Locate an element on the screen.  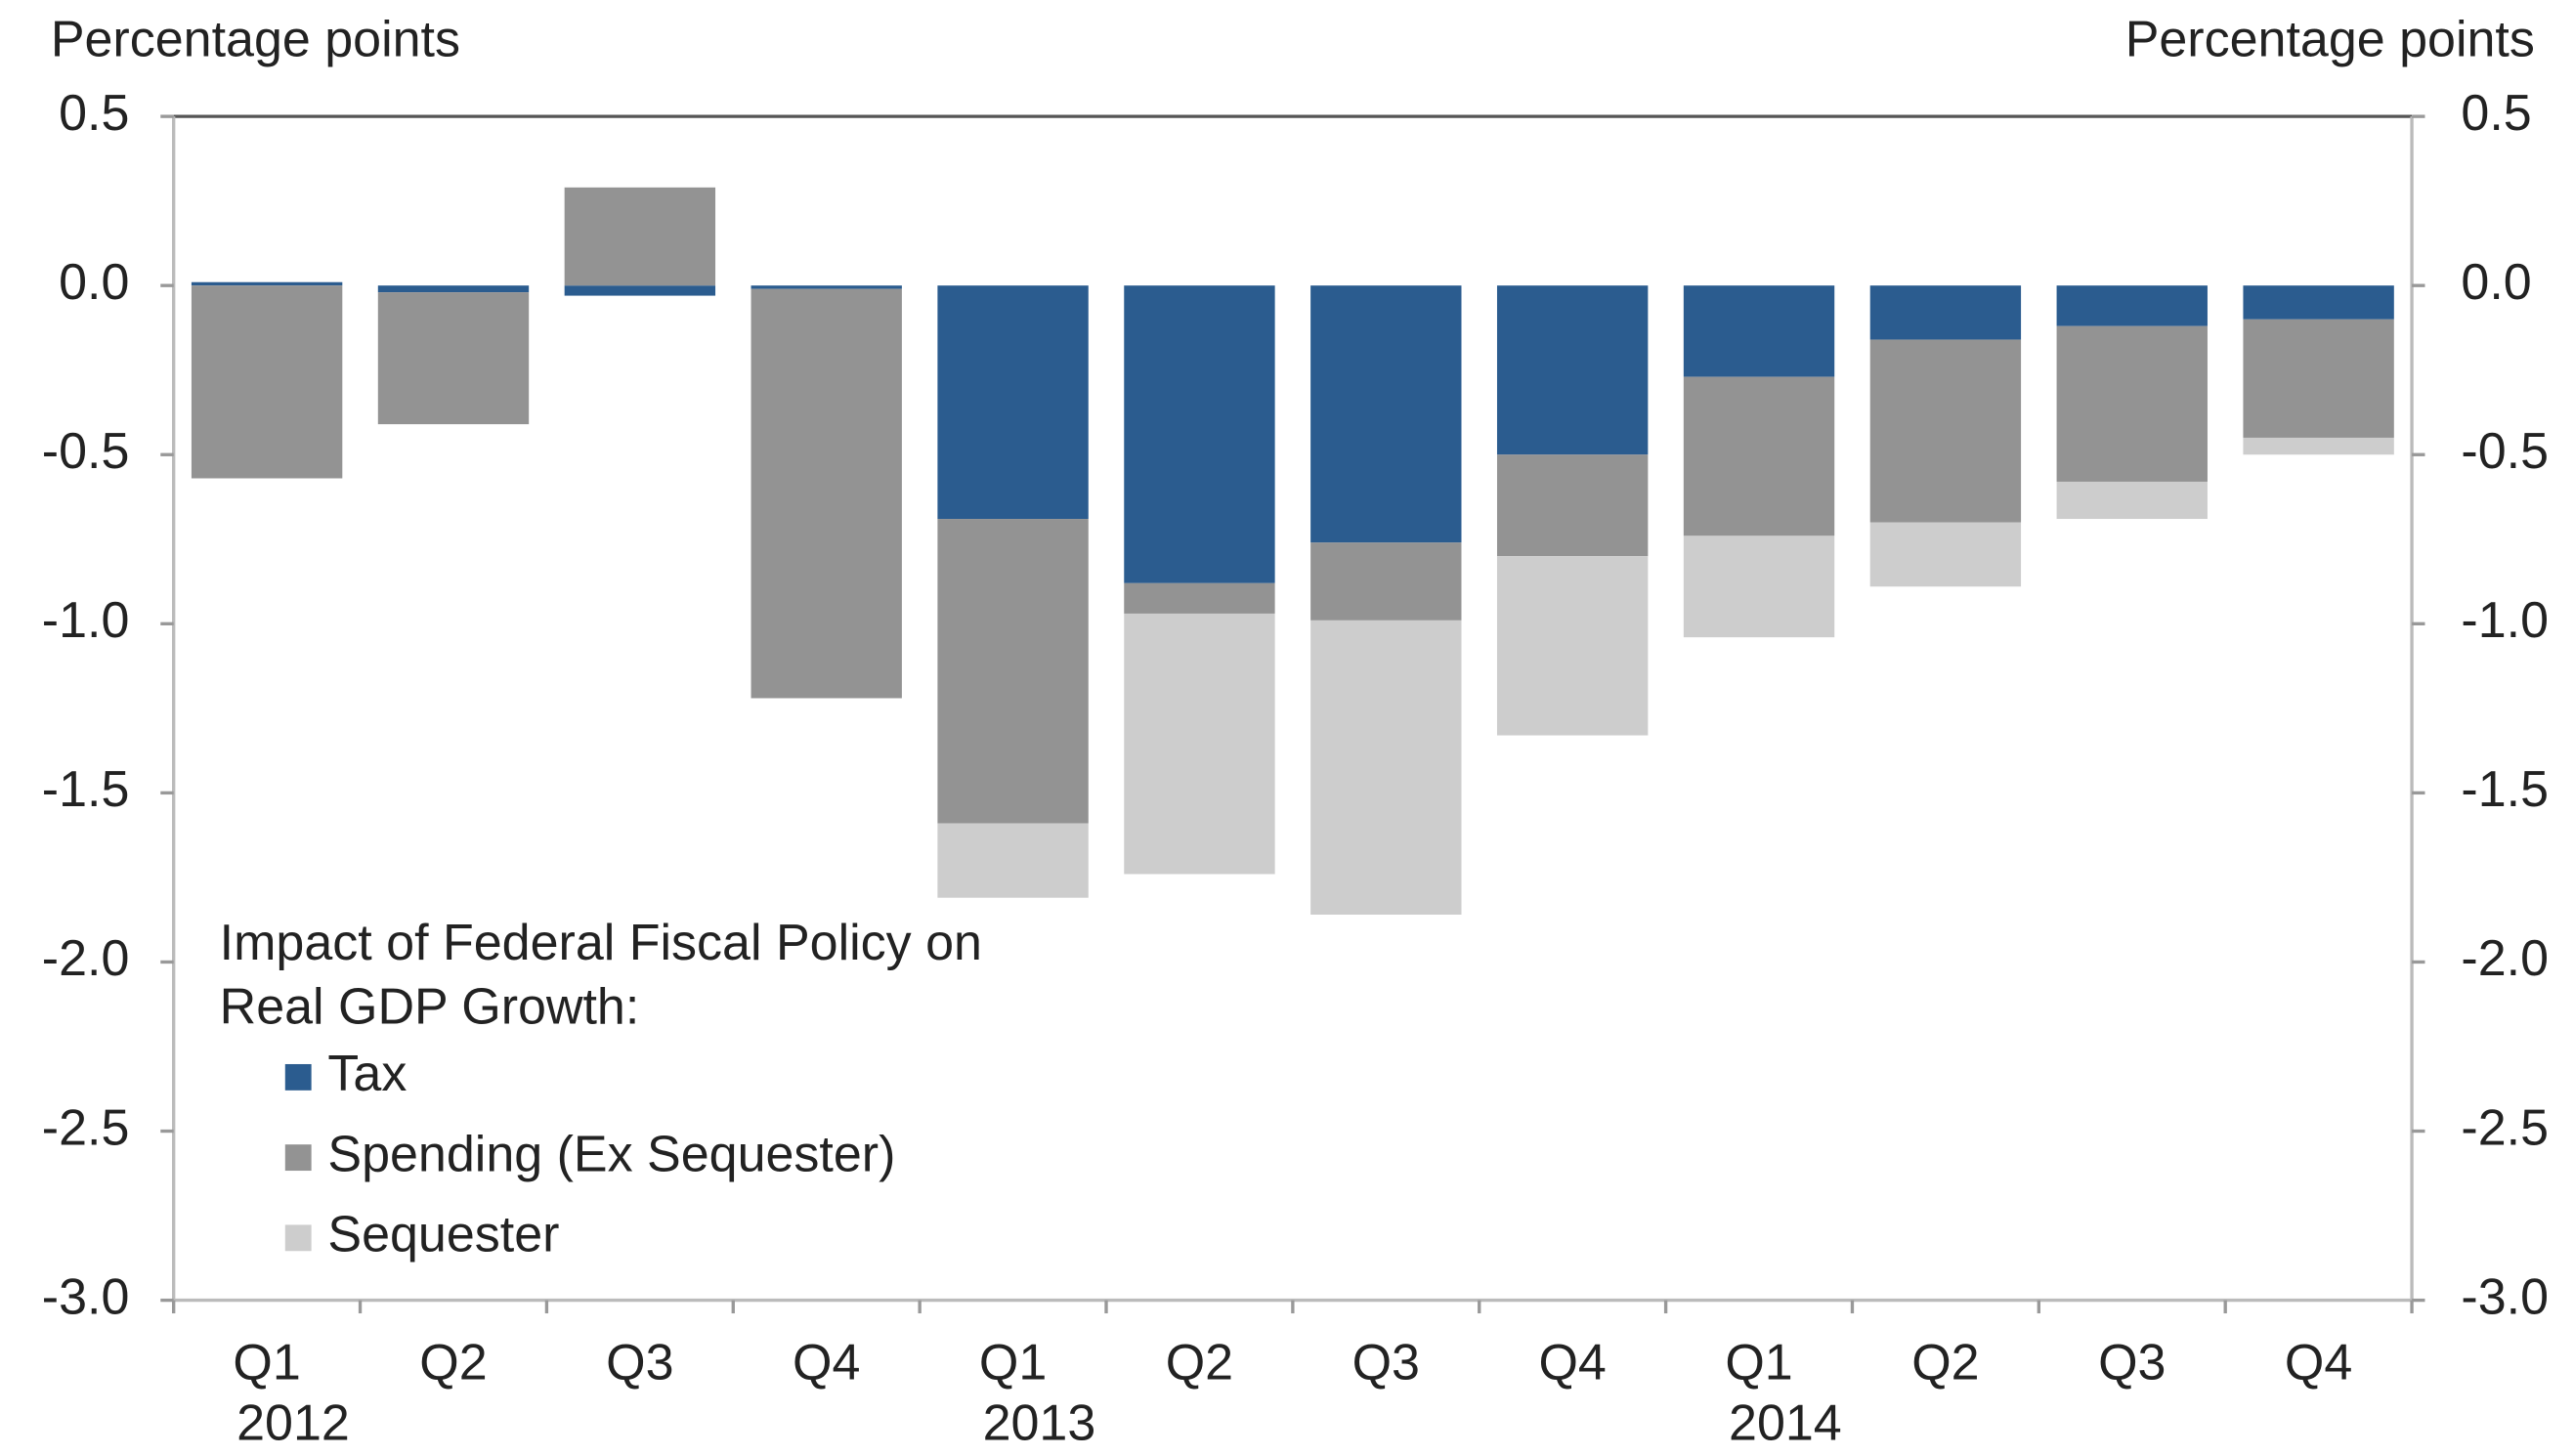
y2-tick-label: -0.5 is located at coordinates (2505, 451).